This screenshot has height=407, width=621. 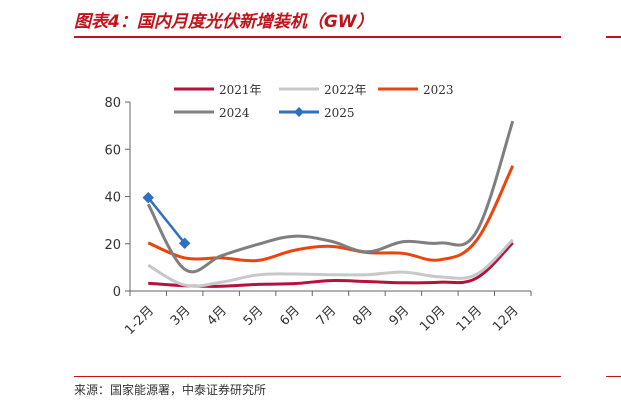 What do you see at coordinates (317, 113) in the screenshot?
I see `legend-item-2025: 2025` at bounding box center [317, 113].